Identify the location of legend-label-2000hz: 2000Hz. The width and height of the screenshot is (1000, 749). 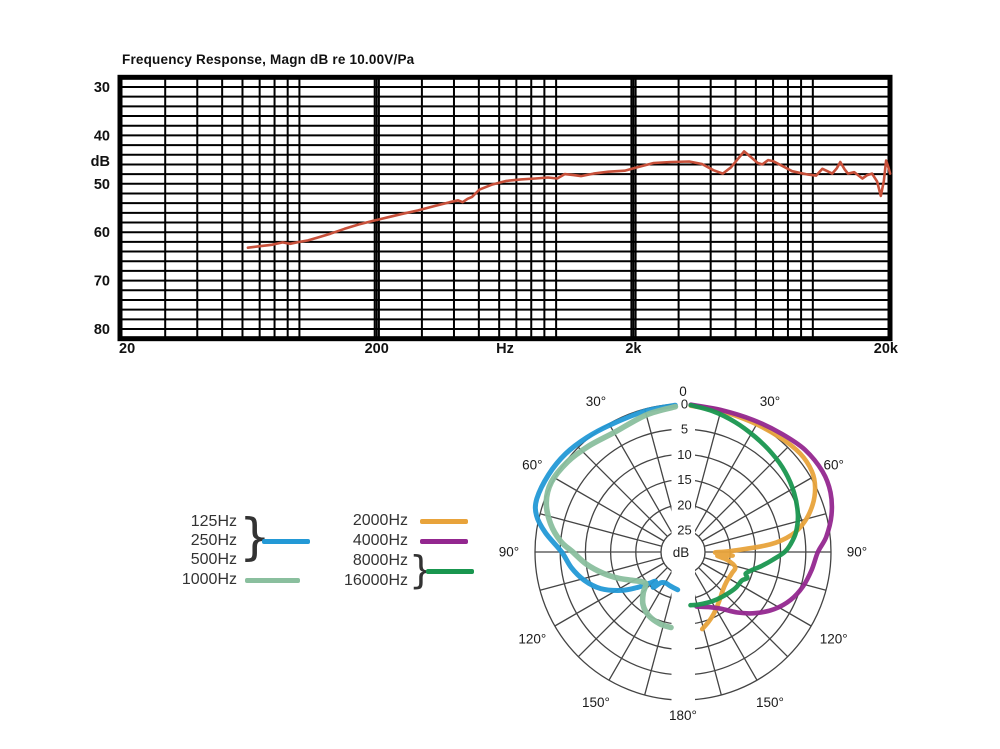
(380, 520).